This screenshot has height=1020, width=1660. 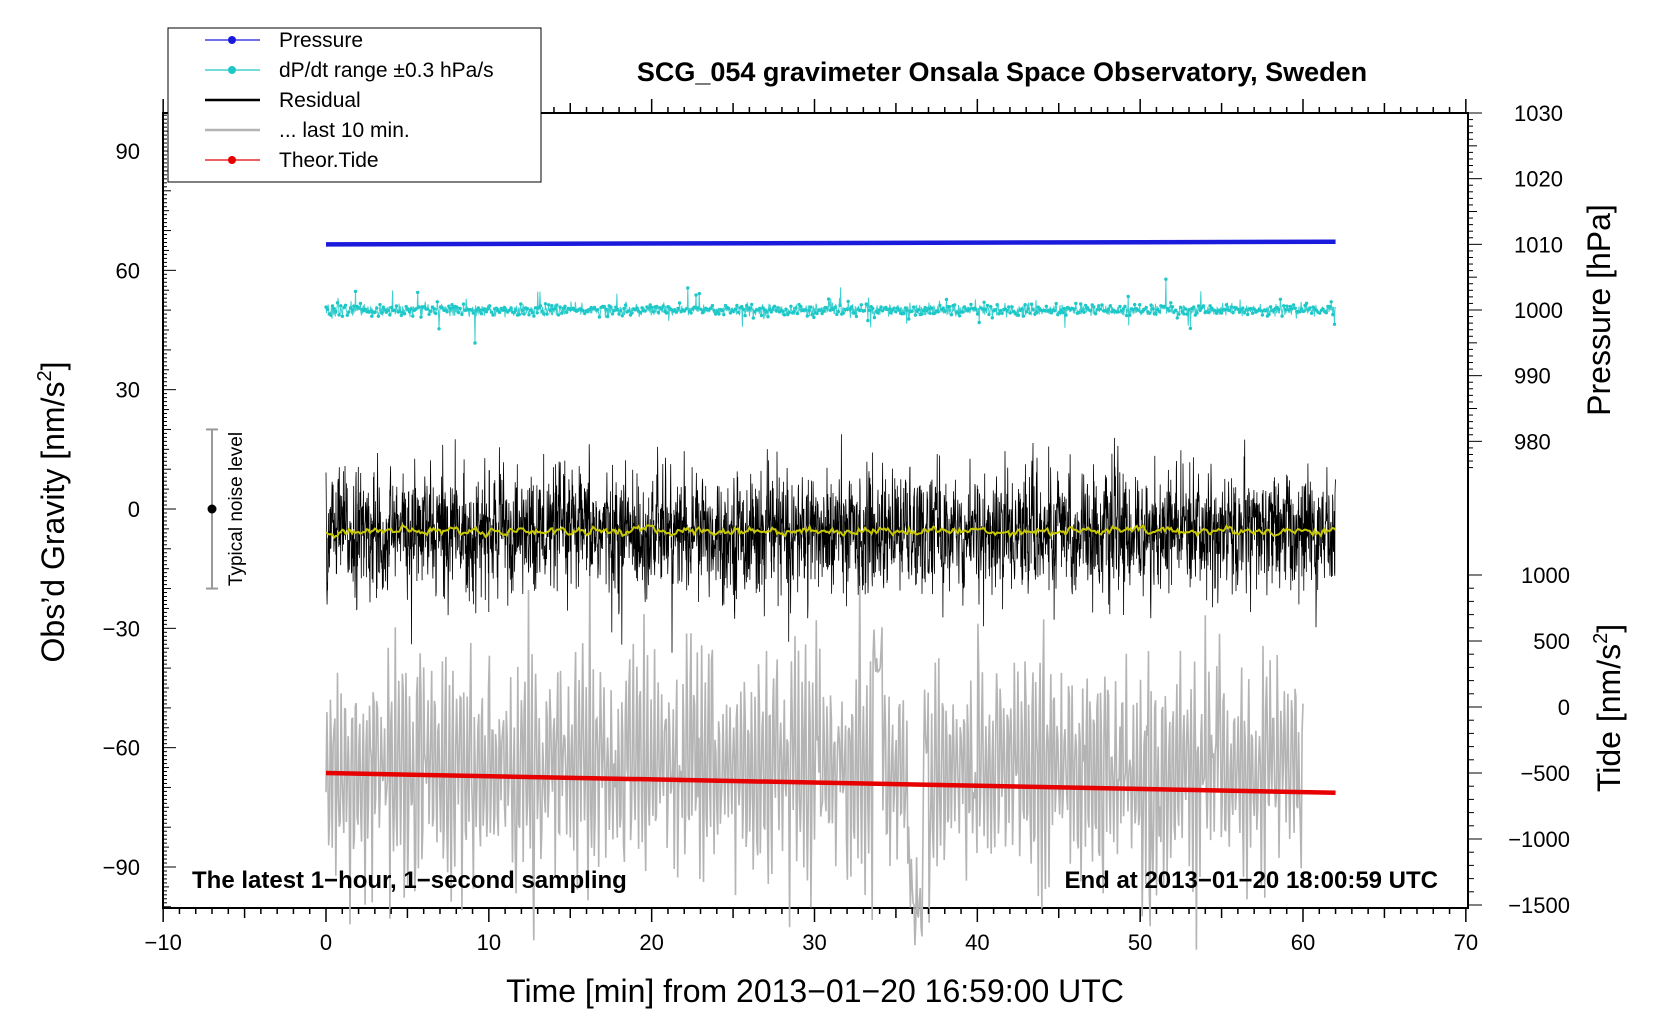 I want to click on y-left-tick-label: 60, so click(x=128, y=270).